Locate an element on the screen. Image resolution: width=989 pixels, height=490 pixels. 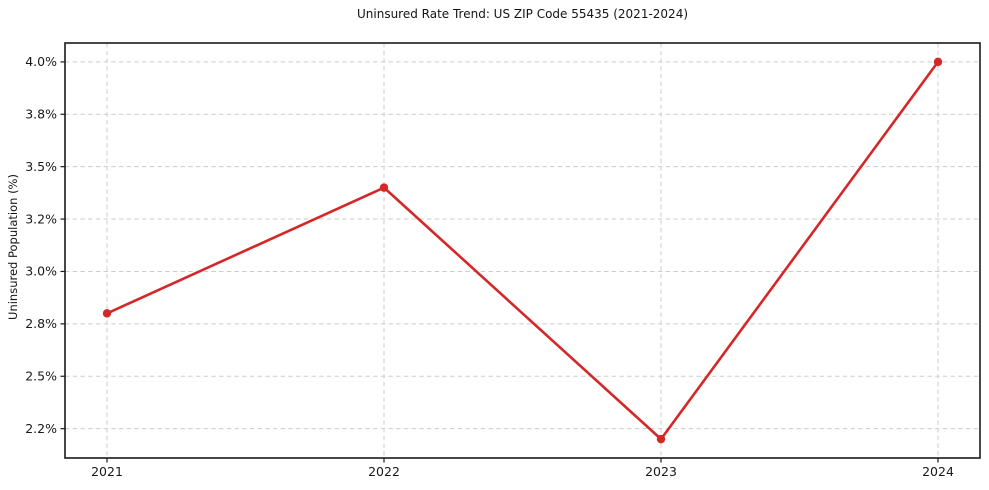
y-tick-label: 3.0% is located at coordinates (41, 271).